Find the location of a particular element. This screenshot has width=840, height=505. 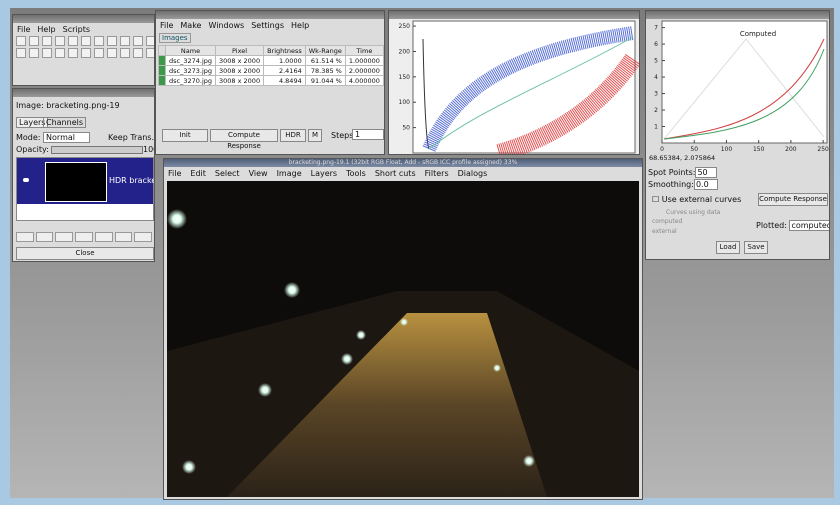

y-tick-label: 4 is located at coordinates (656, 77).